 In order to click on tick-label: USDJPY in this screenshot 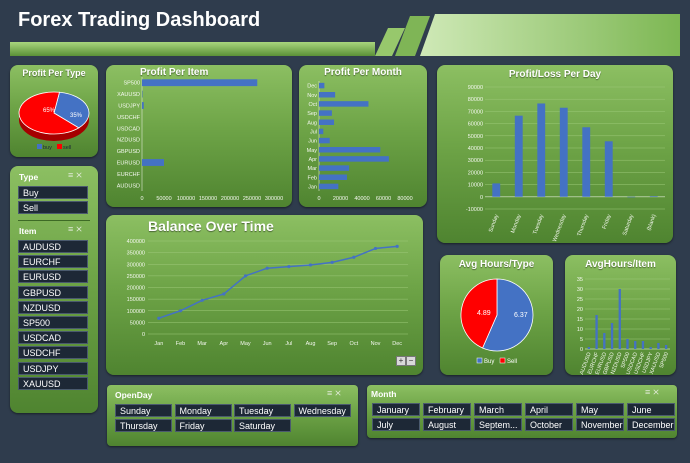, I will do `click(129, 107)`.